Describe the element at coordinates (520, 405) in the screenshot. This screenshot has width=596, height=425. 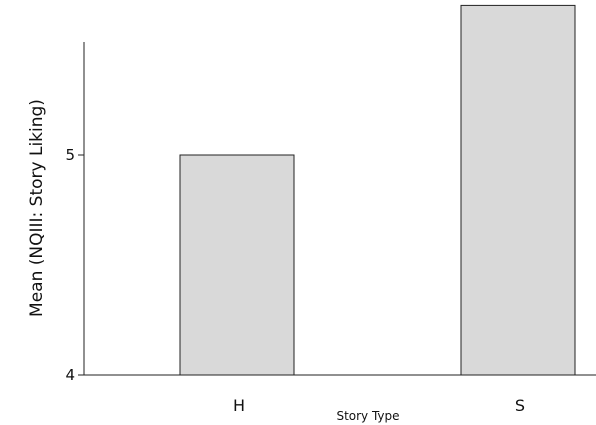
I see `x-category-label-s: S` at that location.